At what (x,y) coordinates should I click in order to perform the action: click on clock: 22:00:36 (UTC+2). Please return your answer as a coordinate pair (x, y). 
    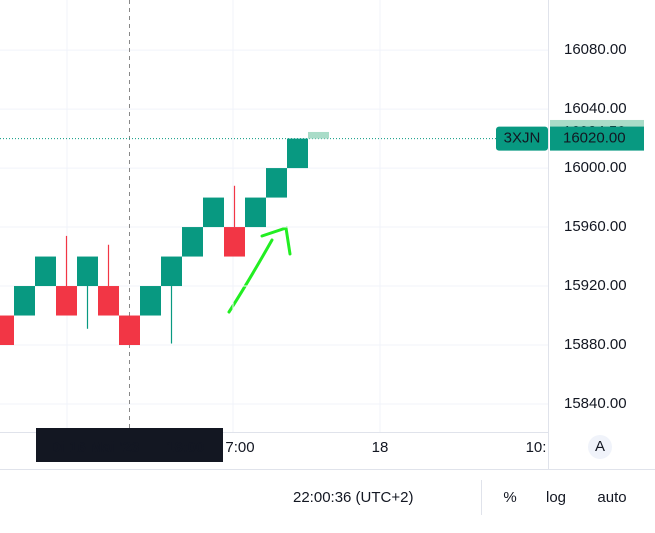
    Looking at the image, I should click on (353, 497).